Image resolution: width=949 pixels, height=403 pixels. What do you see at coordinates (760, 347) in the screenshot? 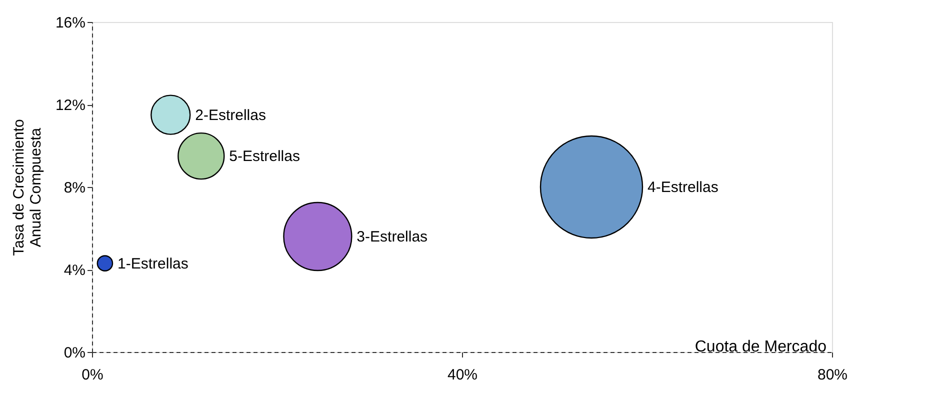
I see `x-axis-title: Cuota de Mercado` at bounding box center [760, 347].